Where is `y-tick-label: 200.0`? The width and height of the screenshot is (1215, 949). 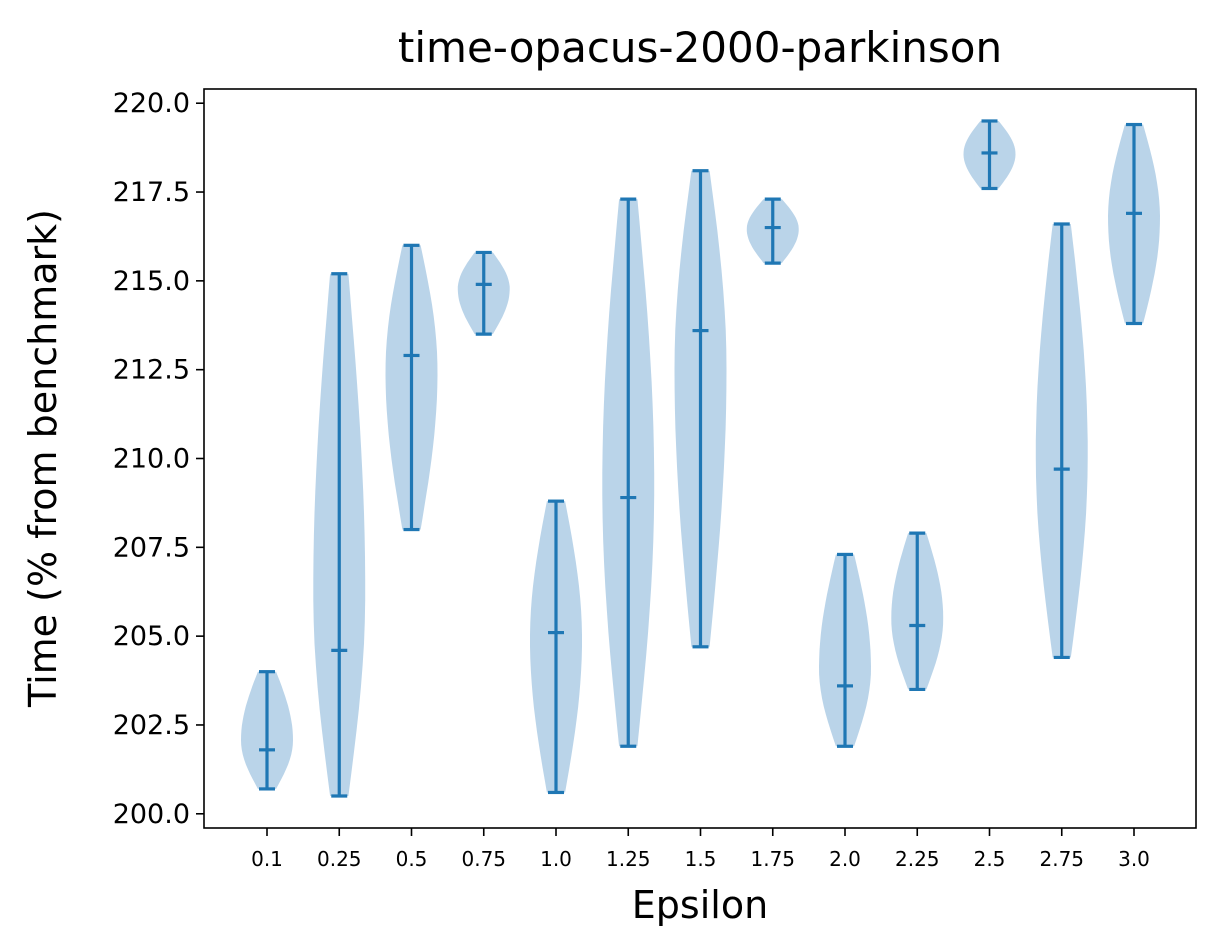
y-tick-label: 200.0 is located at coordinates (151, 814).